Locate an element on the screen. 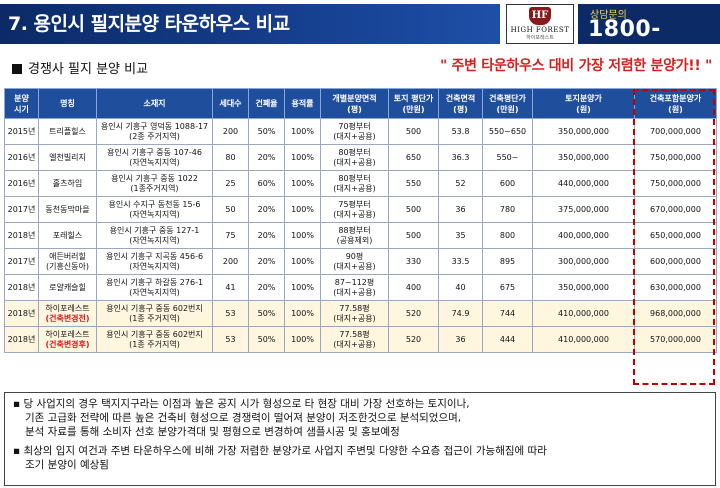  contact-label: 상담문의 is located at coordinates (608, 15).